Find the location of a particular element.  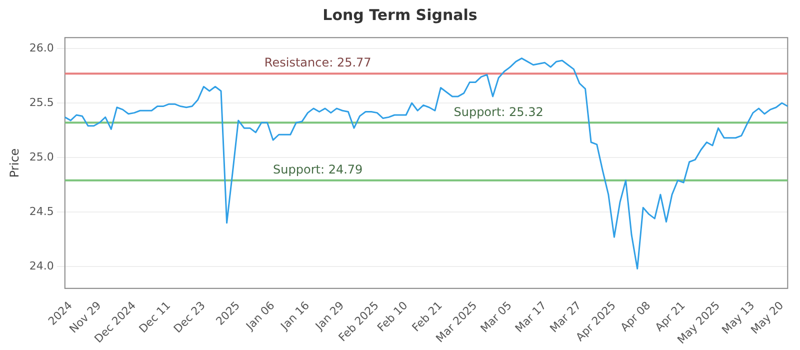

chart-title: Long Term Signals is located at coordinates (400, 15).